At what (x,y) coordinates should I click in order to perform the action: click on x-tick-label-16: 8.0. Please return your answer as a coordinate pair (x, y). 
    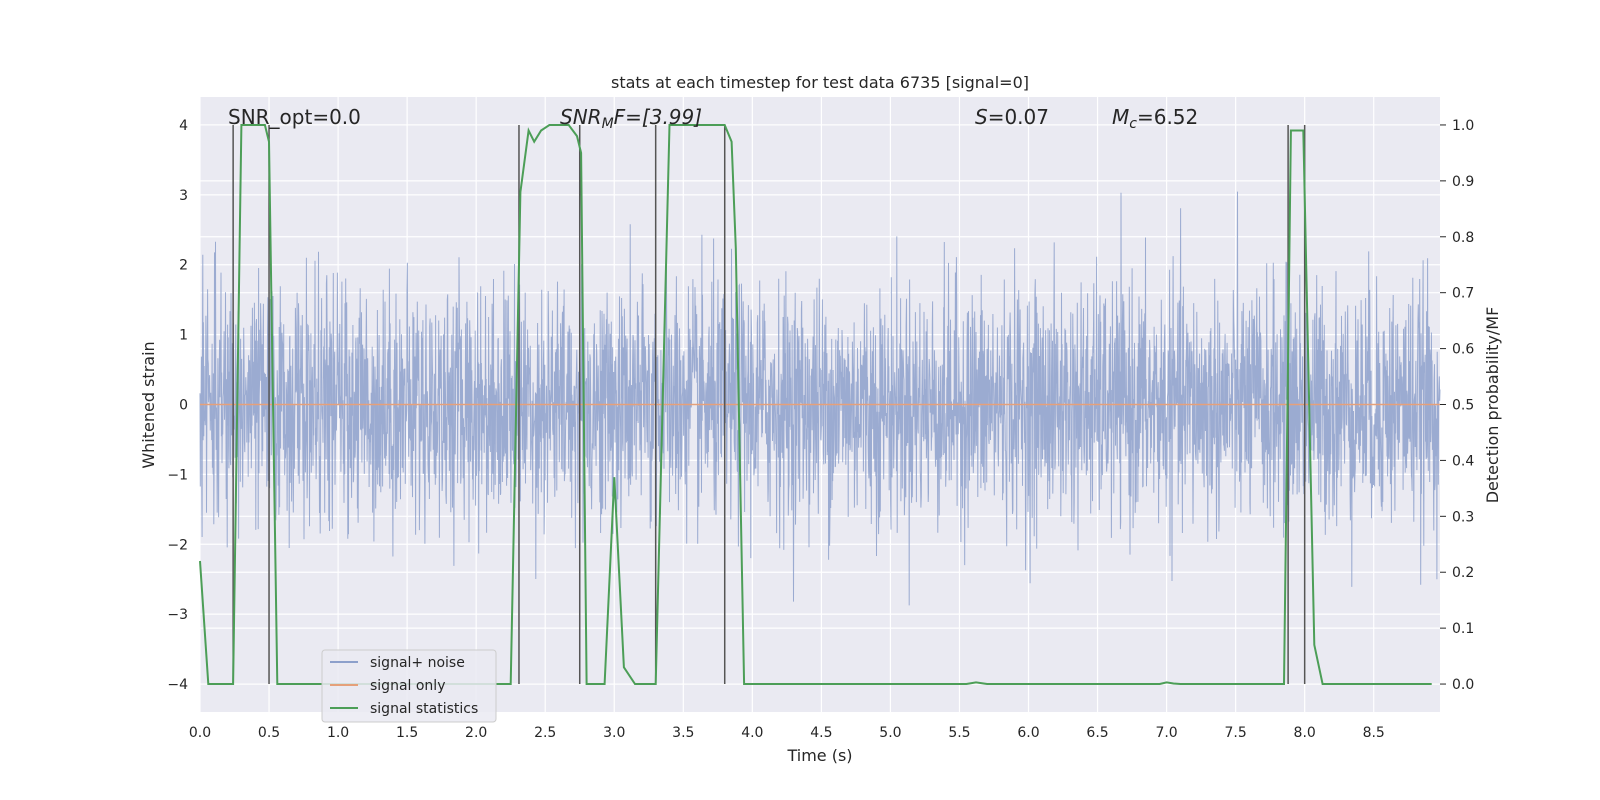
    Looking at the image, I should click on (1305, 733).